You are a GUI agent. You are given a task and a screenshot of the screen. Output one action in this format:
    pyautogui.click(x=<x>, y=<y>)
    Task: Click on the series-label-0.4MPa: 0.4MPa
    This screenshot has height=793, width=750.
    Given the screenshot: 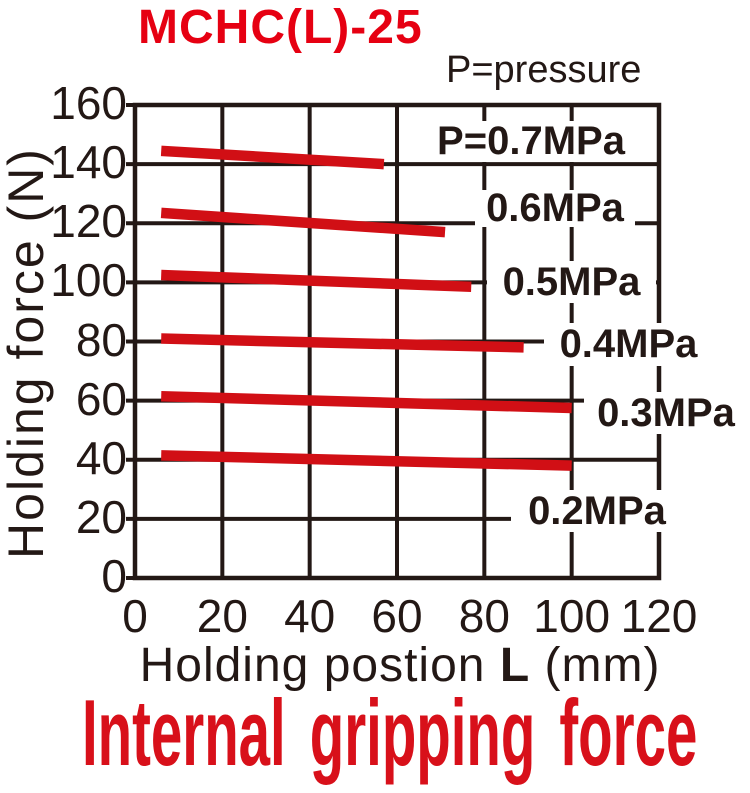 What is the action you would take?
    pyautogui.click(x=628, y=344)
    